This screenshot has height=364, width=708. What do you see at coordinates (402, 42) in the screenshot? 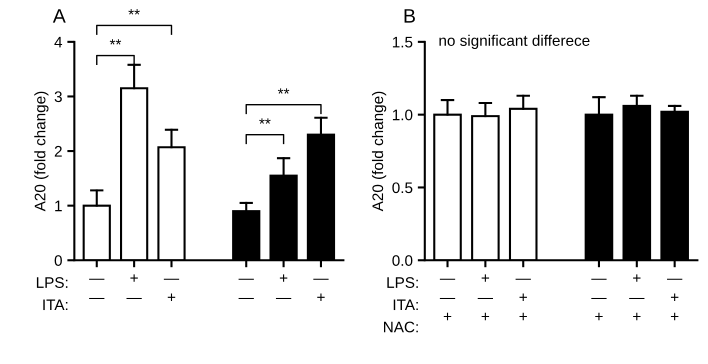
I see `y-tick-label: 1.5` at bounding box center [402, 42].